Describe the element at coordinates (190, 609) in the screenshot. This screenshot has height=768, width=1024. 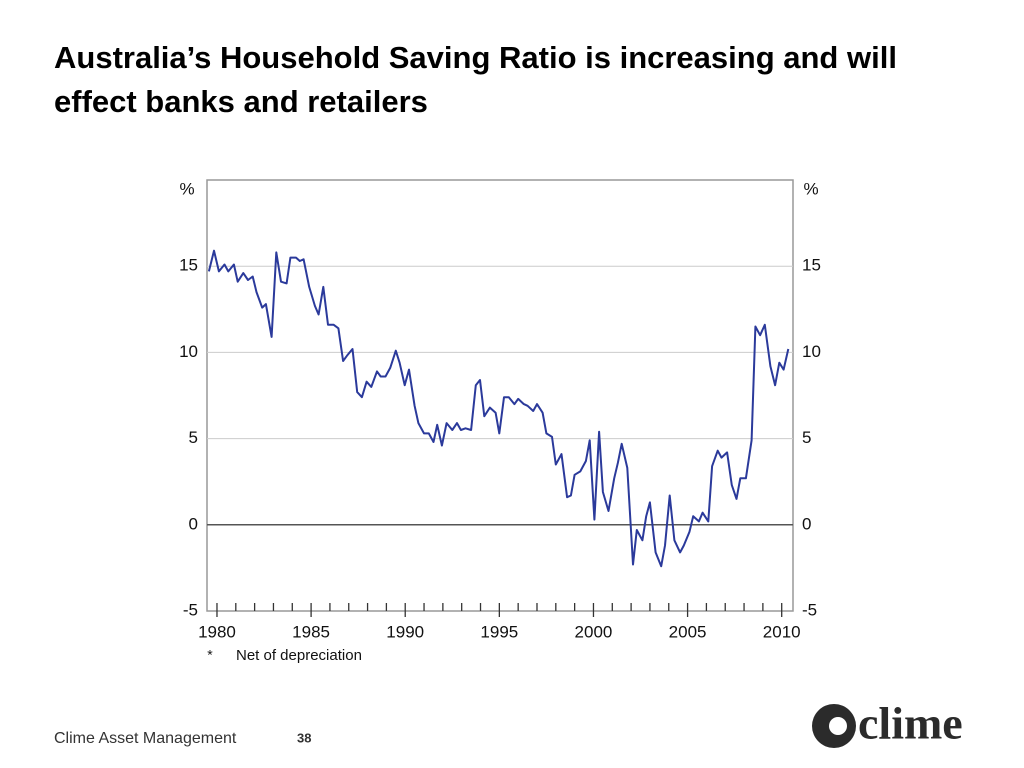
I see `y-tick-label: -5` at that location.